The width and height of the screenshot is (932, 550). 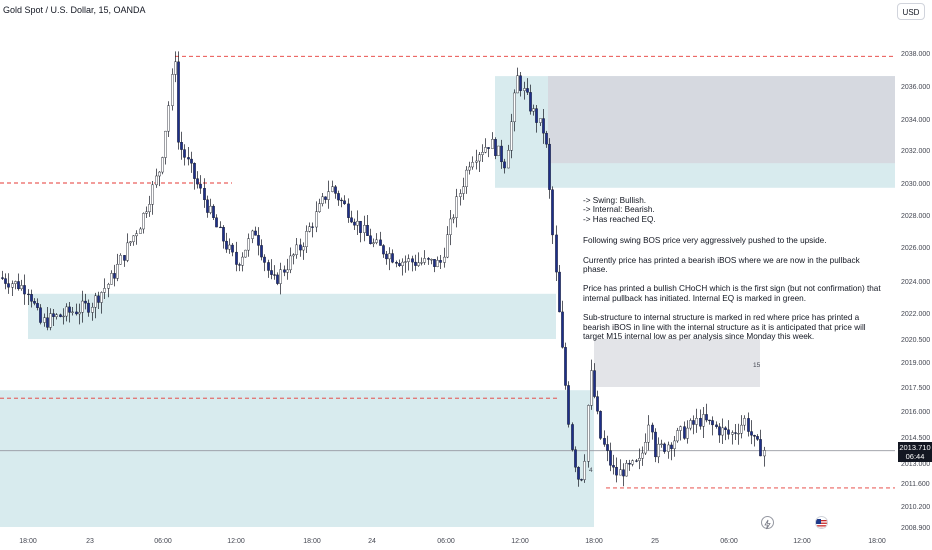 What do you see at coordinates (915, 340) in the screenshot?
I see `y-tick-label: 2020.500` at bounding box center [915, 340].